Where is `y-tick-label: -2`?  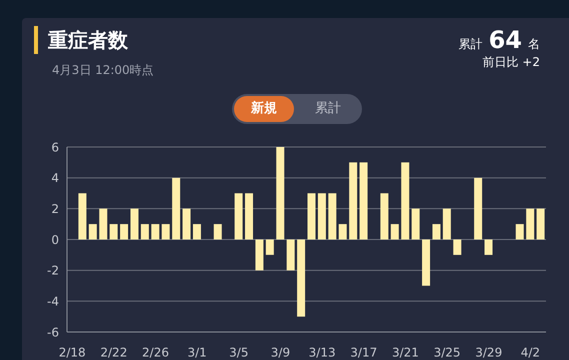
y-tick-label: -2 is located at coordinates (53, 271).